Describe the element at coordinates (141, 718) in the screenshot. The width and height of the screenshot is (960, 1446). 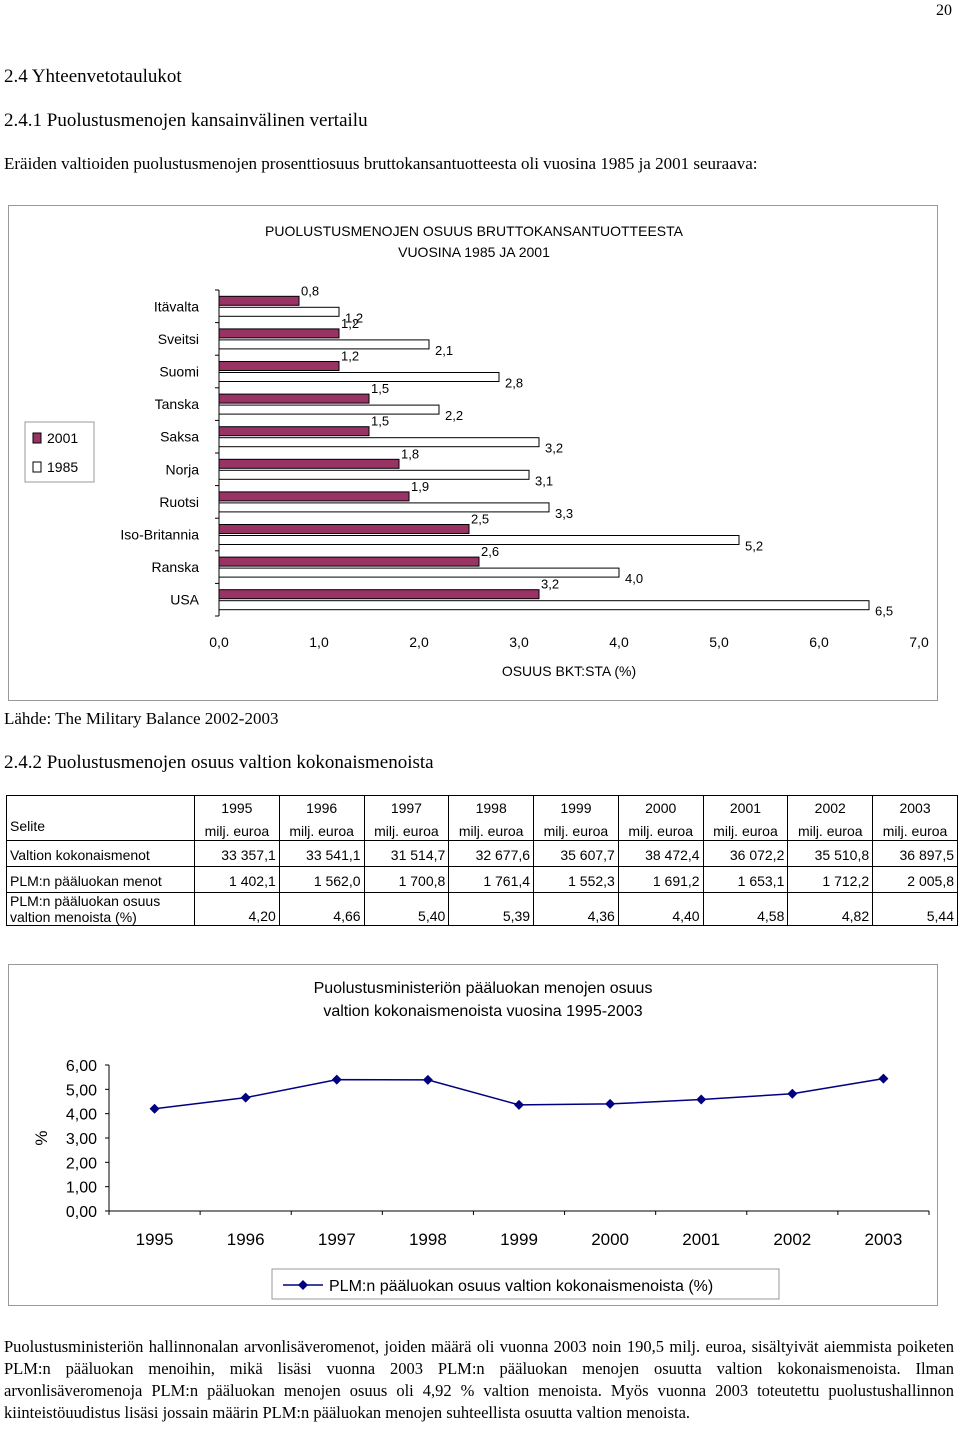
I see `source-note: Lähde: The Military Balance 2002-2003` at that location.